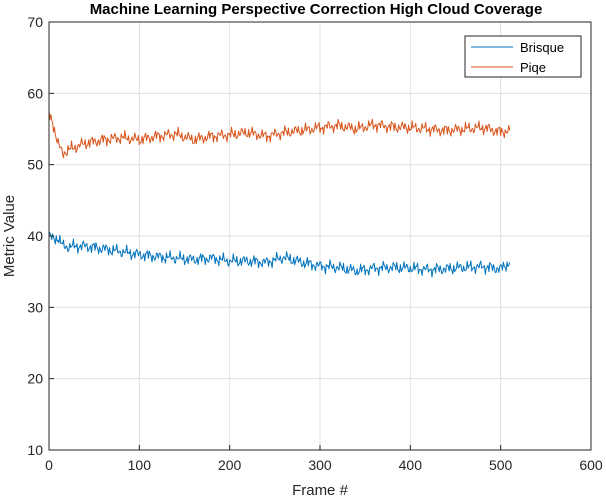 The width and height of the screenshot is (606, 498). Describe the element at coordinates (501, 465) in the screenshot. I see `x-tick-label: 500` at that location.